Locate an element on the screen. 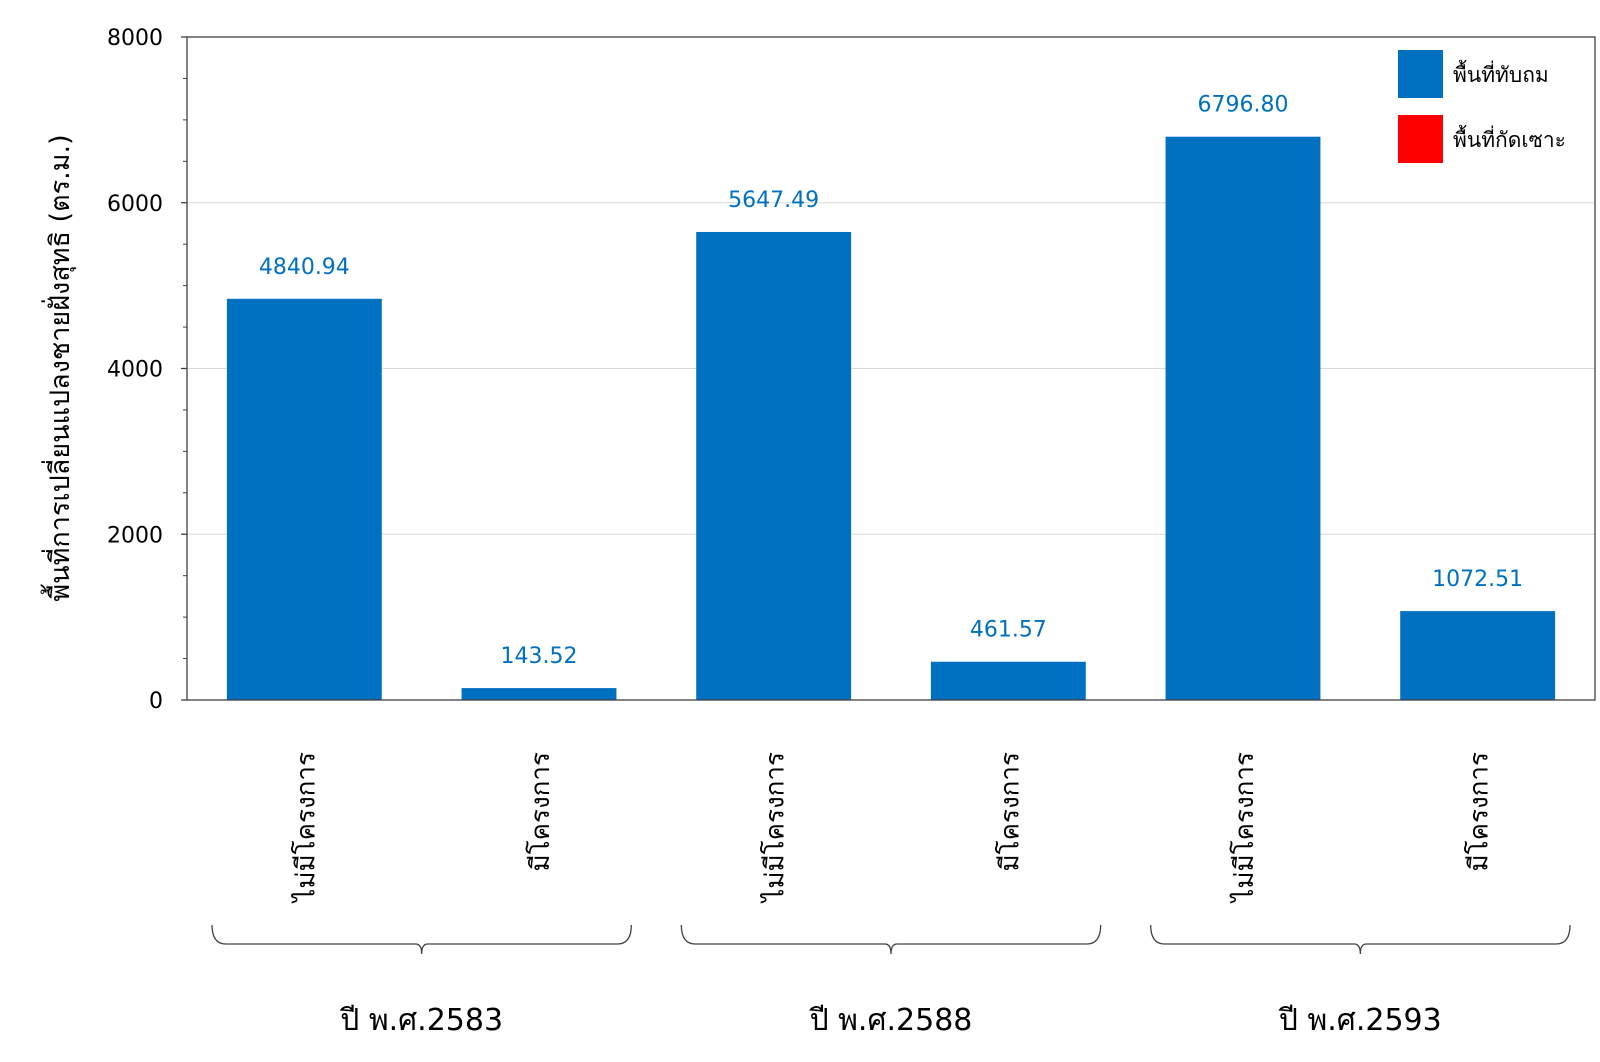 This screenshot has height=1062, width=1600. legend-label: พื้นที่ทับถม is located at coordinates (1501, 73).